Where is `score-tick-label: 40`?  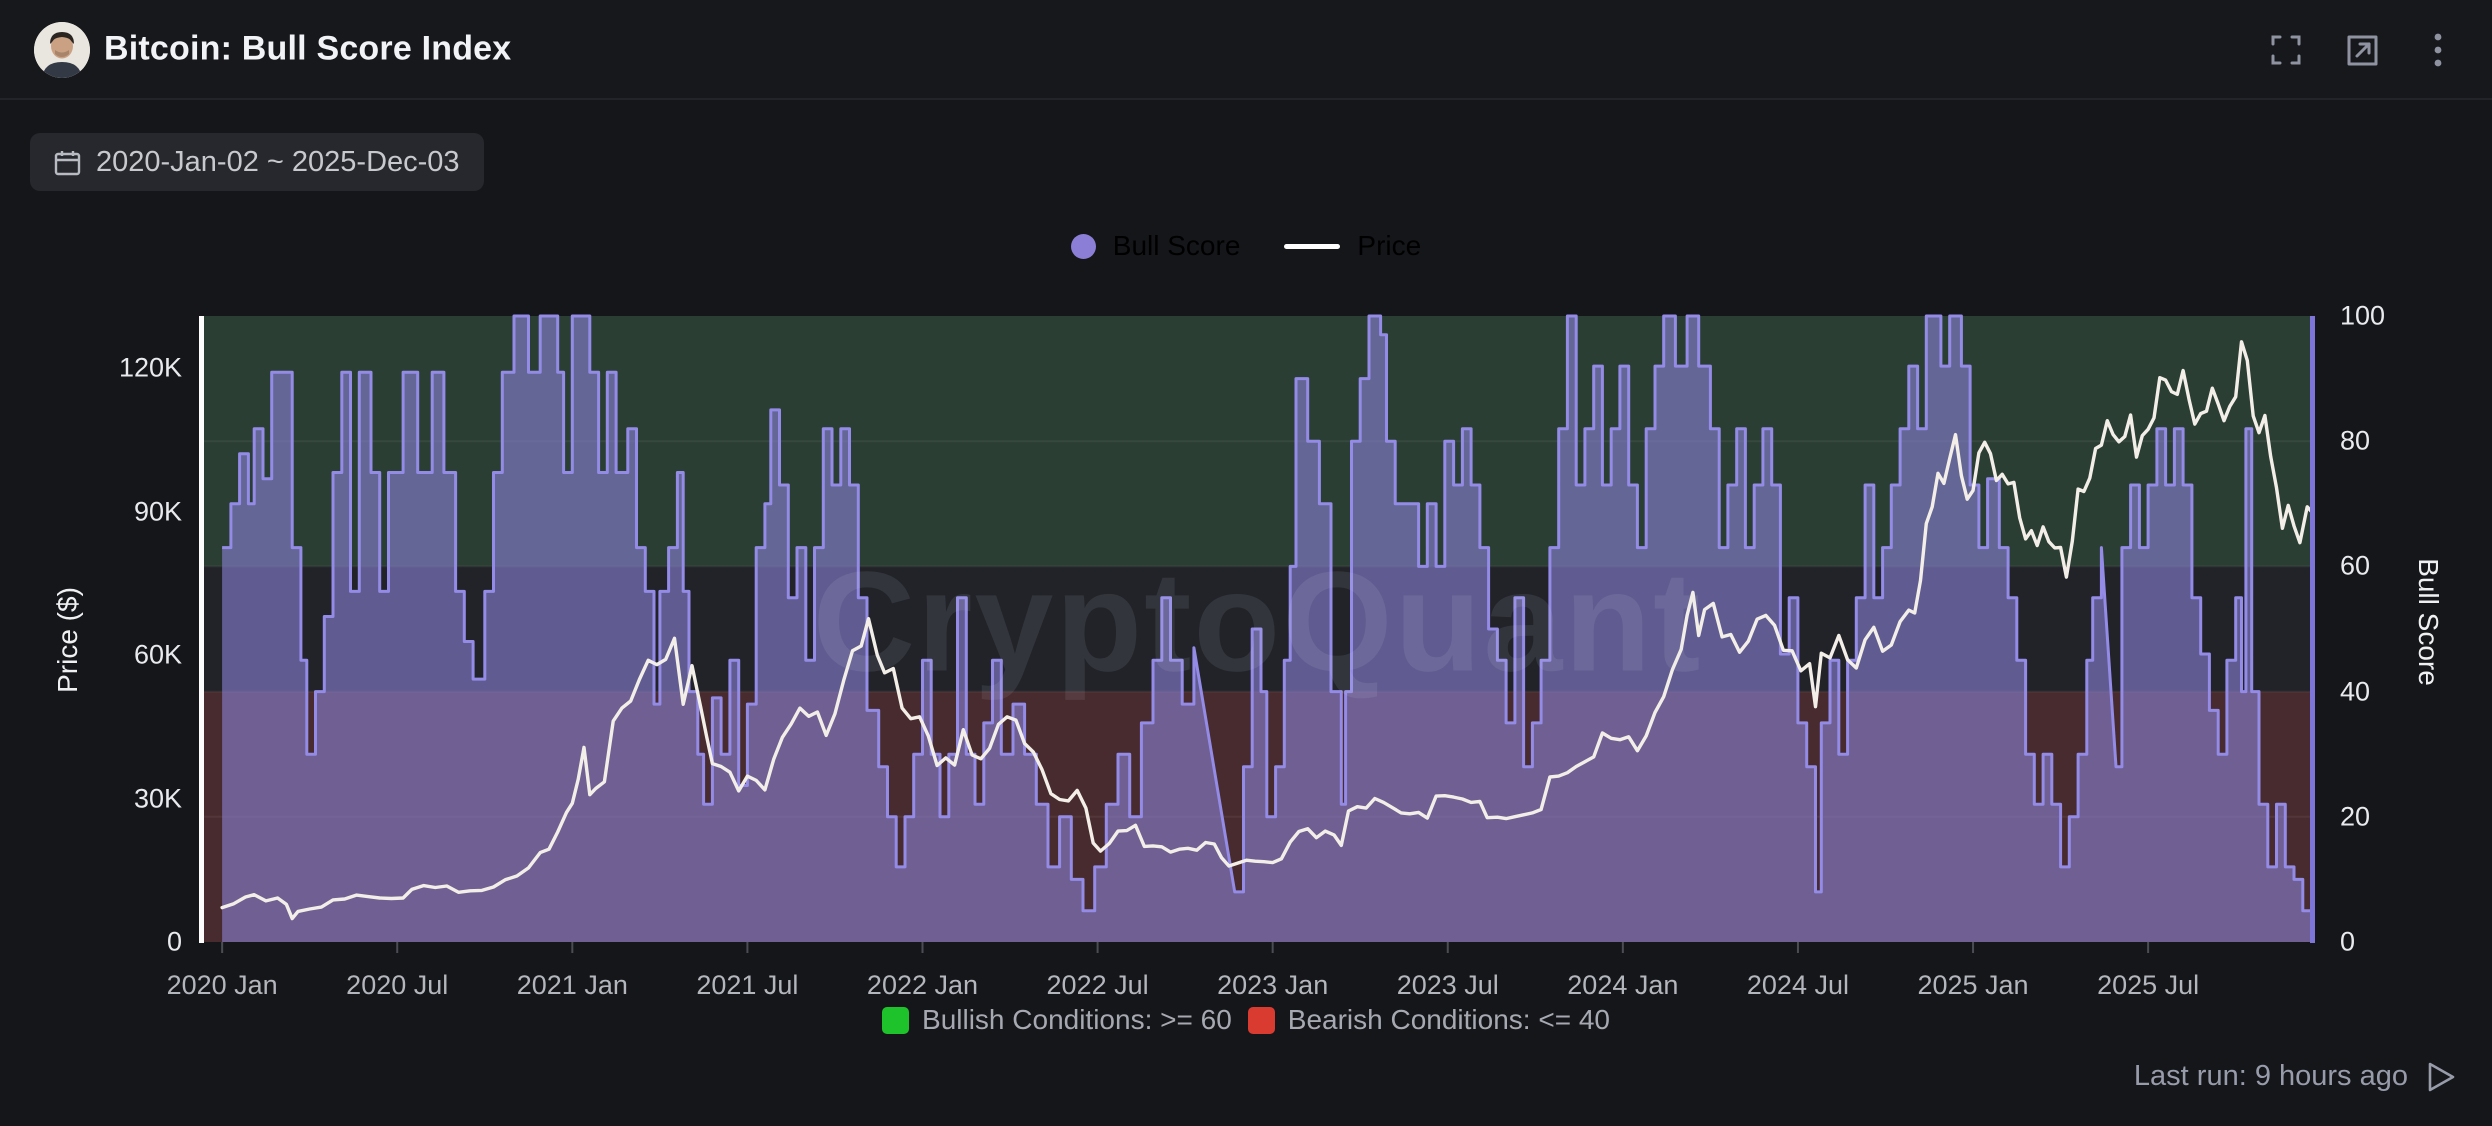
score-tick-label: 40 is located at coordinates (2355, 691).